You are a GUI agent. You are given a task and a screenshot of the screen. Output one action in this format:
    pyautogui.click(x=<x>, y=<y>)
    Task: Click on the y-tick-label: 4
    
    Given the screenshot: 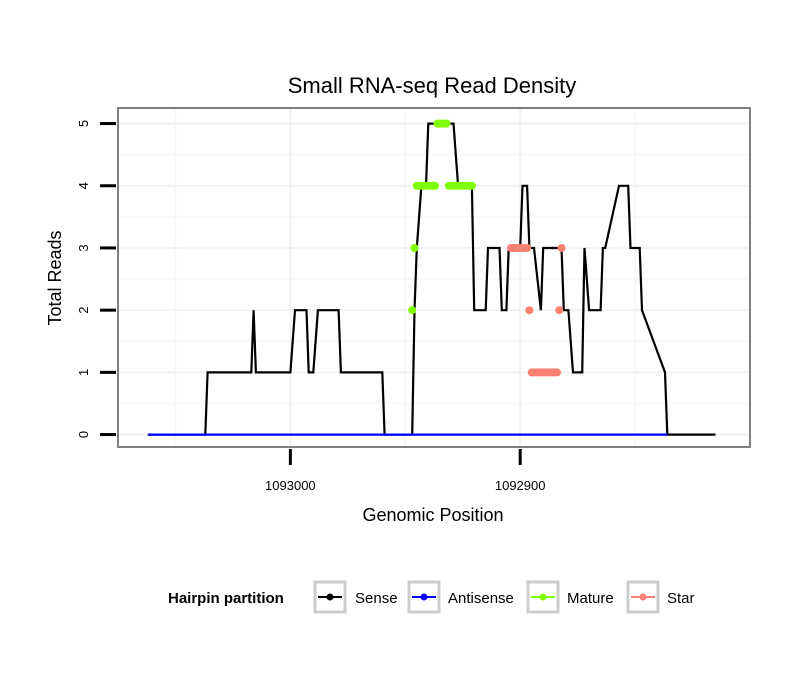 What is the action you would take?
    pyautogui.click(x=83, y=185)
    